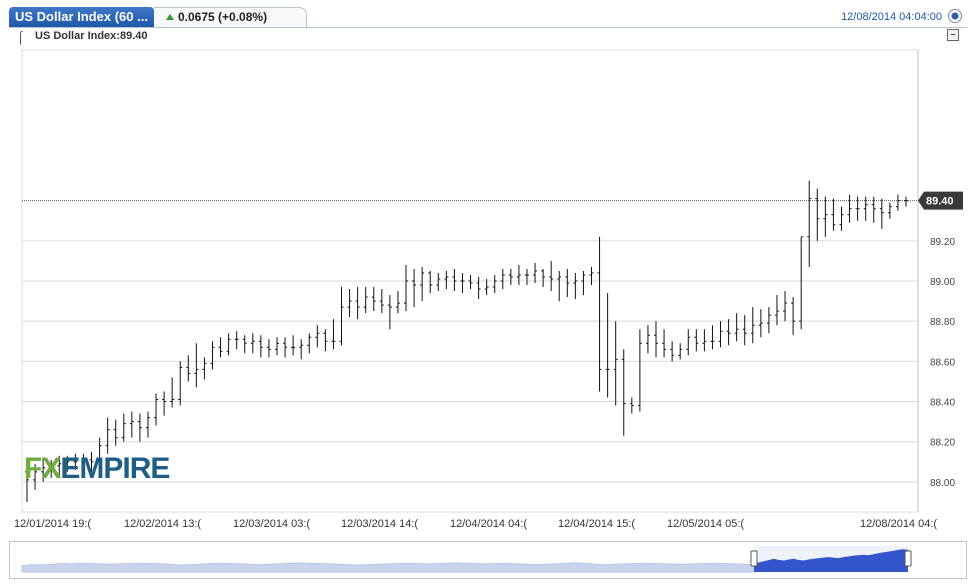 Image resolution: width=976 pixels, height=585 pixels. What do you see at coordinates (170, 17) in the screenshot?
I see `up-arrow-icon` at bounding box center [170, 17].